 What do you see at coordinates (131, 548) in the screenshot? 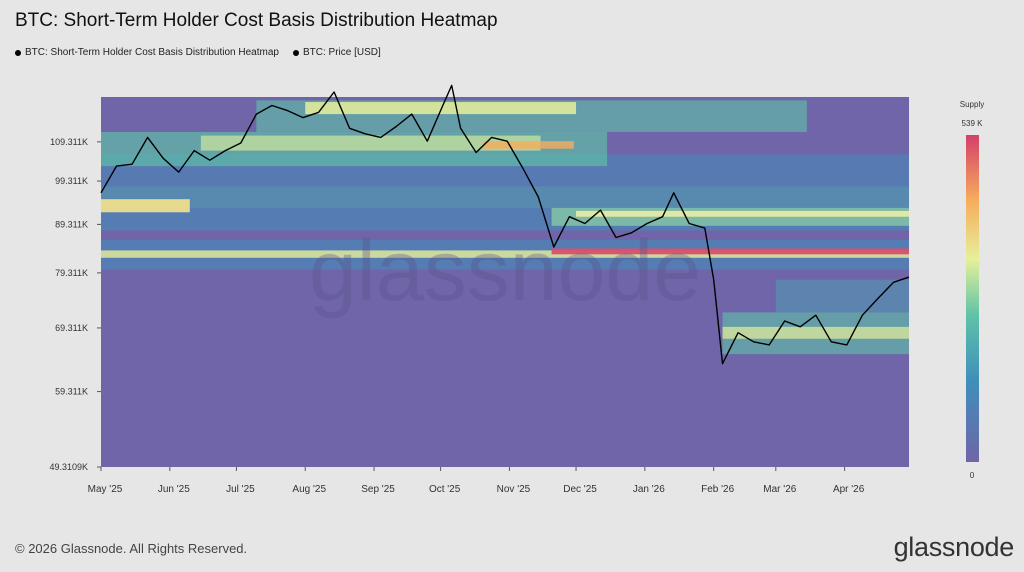
I see `footer-copyright: © 2026 Glassnode. All Rights Reserved.` at bounding box center [131, 548].